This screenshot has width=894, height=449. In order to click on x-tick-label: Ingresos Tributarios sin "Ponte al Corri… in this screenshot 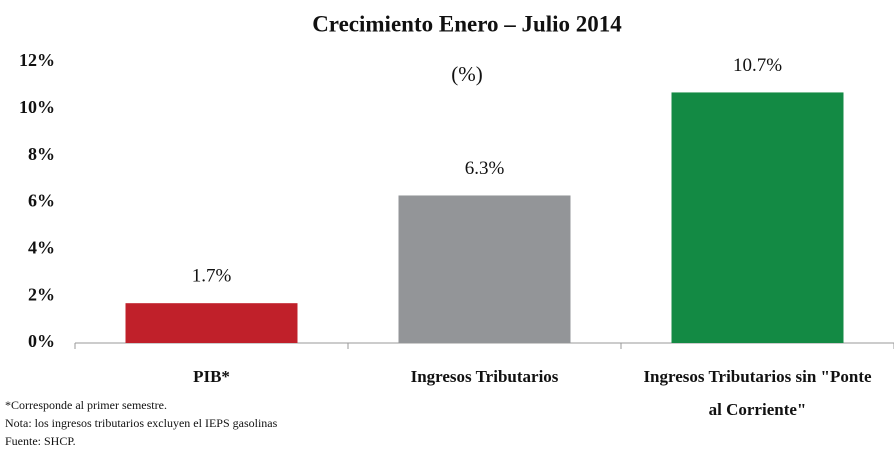, I will do `click(757, 393)`.